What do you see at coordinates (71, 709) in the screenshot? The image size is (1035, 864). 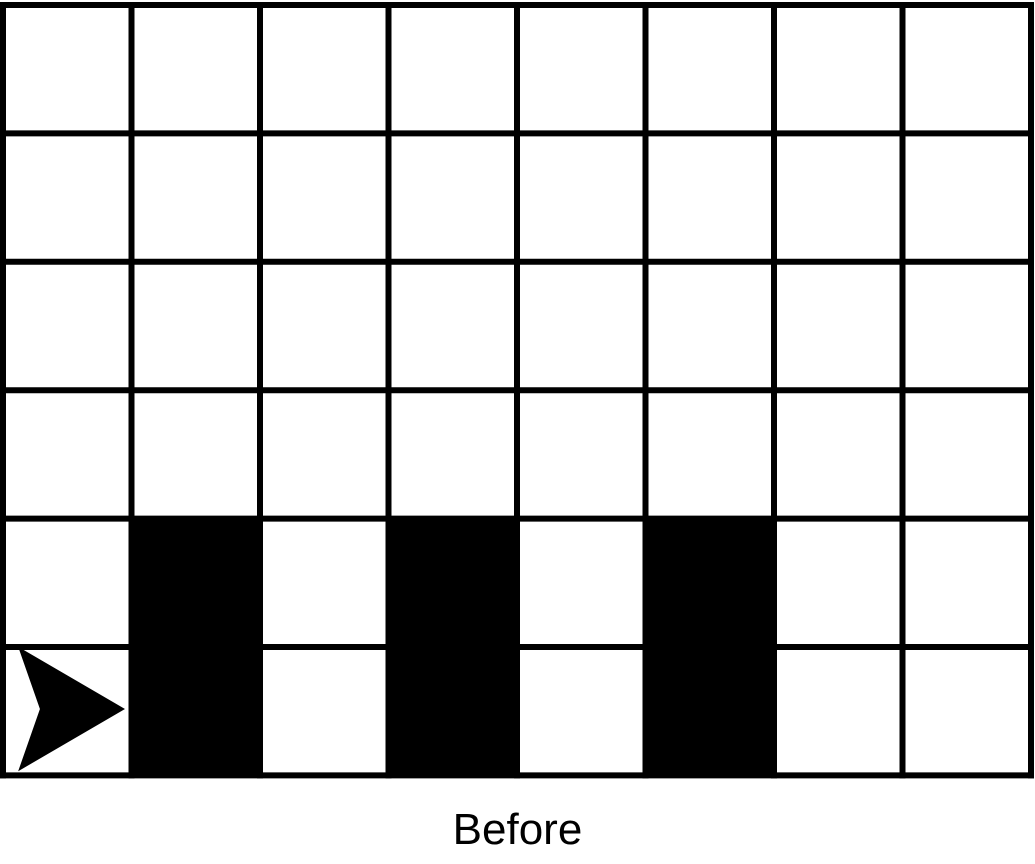 I see `arrowhead-icon` at bounding box center [71, 709].